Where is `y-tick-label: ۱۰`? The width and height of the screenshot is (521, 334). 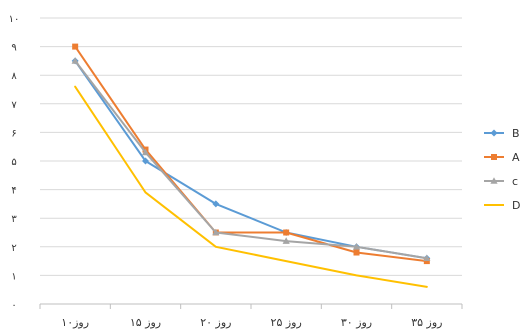 y-tick-label: ۱۰ is located at coordinates (14, 19).